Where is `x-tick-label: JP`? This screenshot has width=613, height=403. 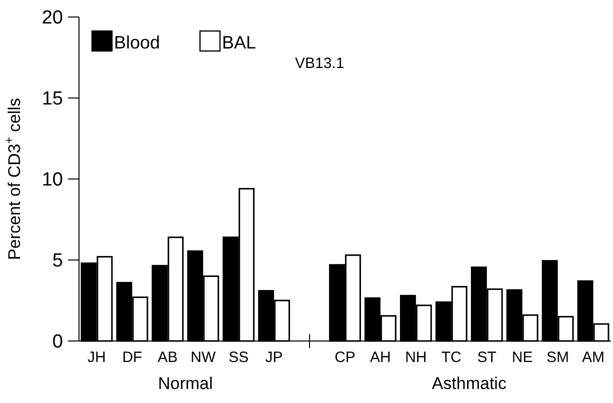
x-tick-label: JP is located at coordinates (274, 357).